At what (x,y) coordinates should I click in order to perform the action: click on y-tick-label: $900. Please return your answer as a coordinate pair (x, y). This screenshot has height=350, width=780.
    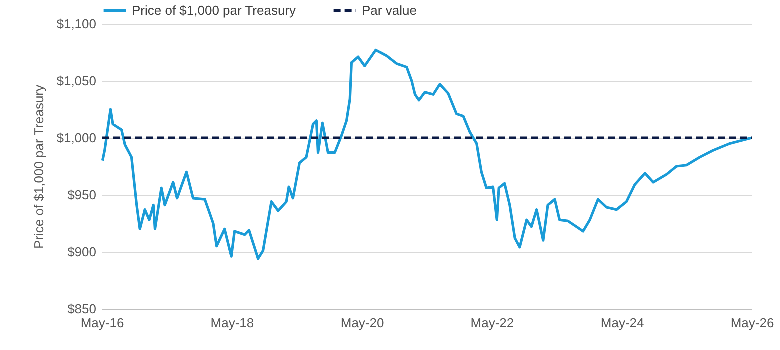
    Looking at the image, I should click on (82, 252).